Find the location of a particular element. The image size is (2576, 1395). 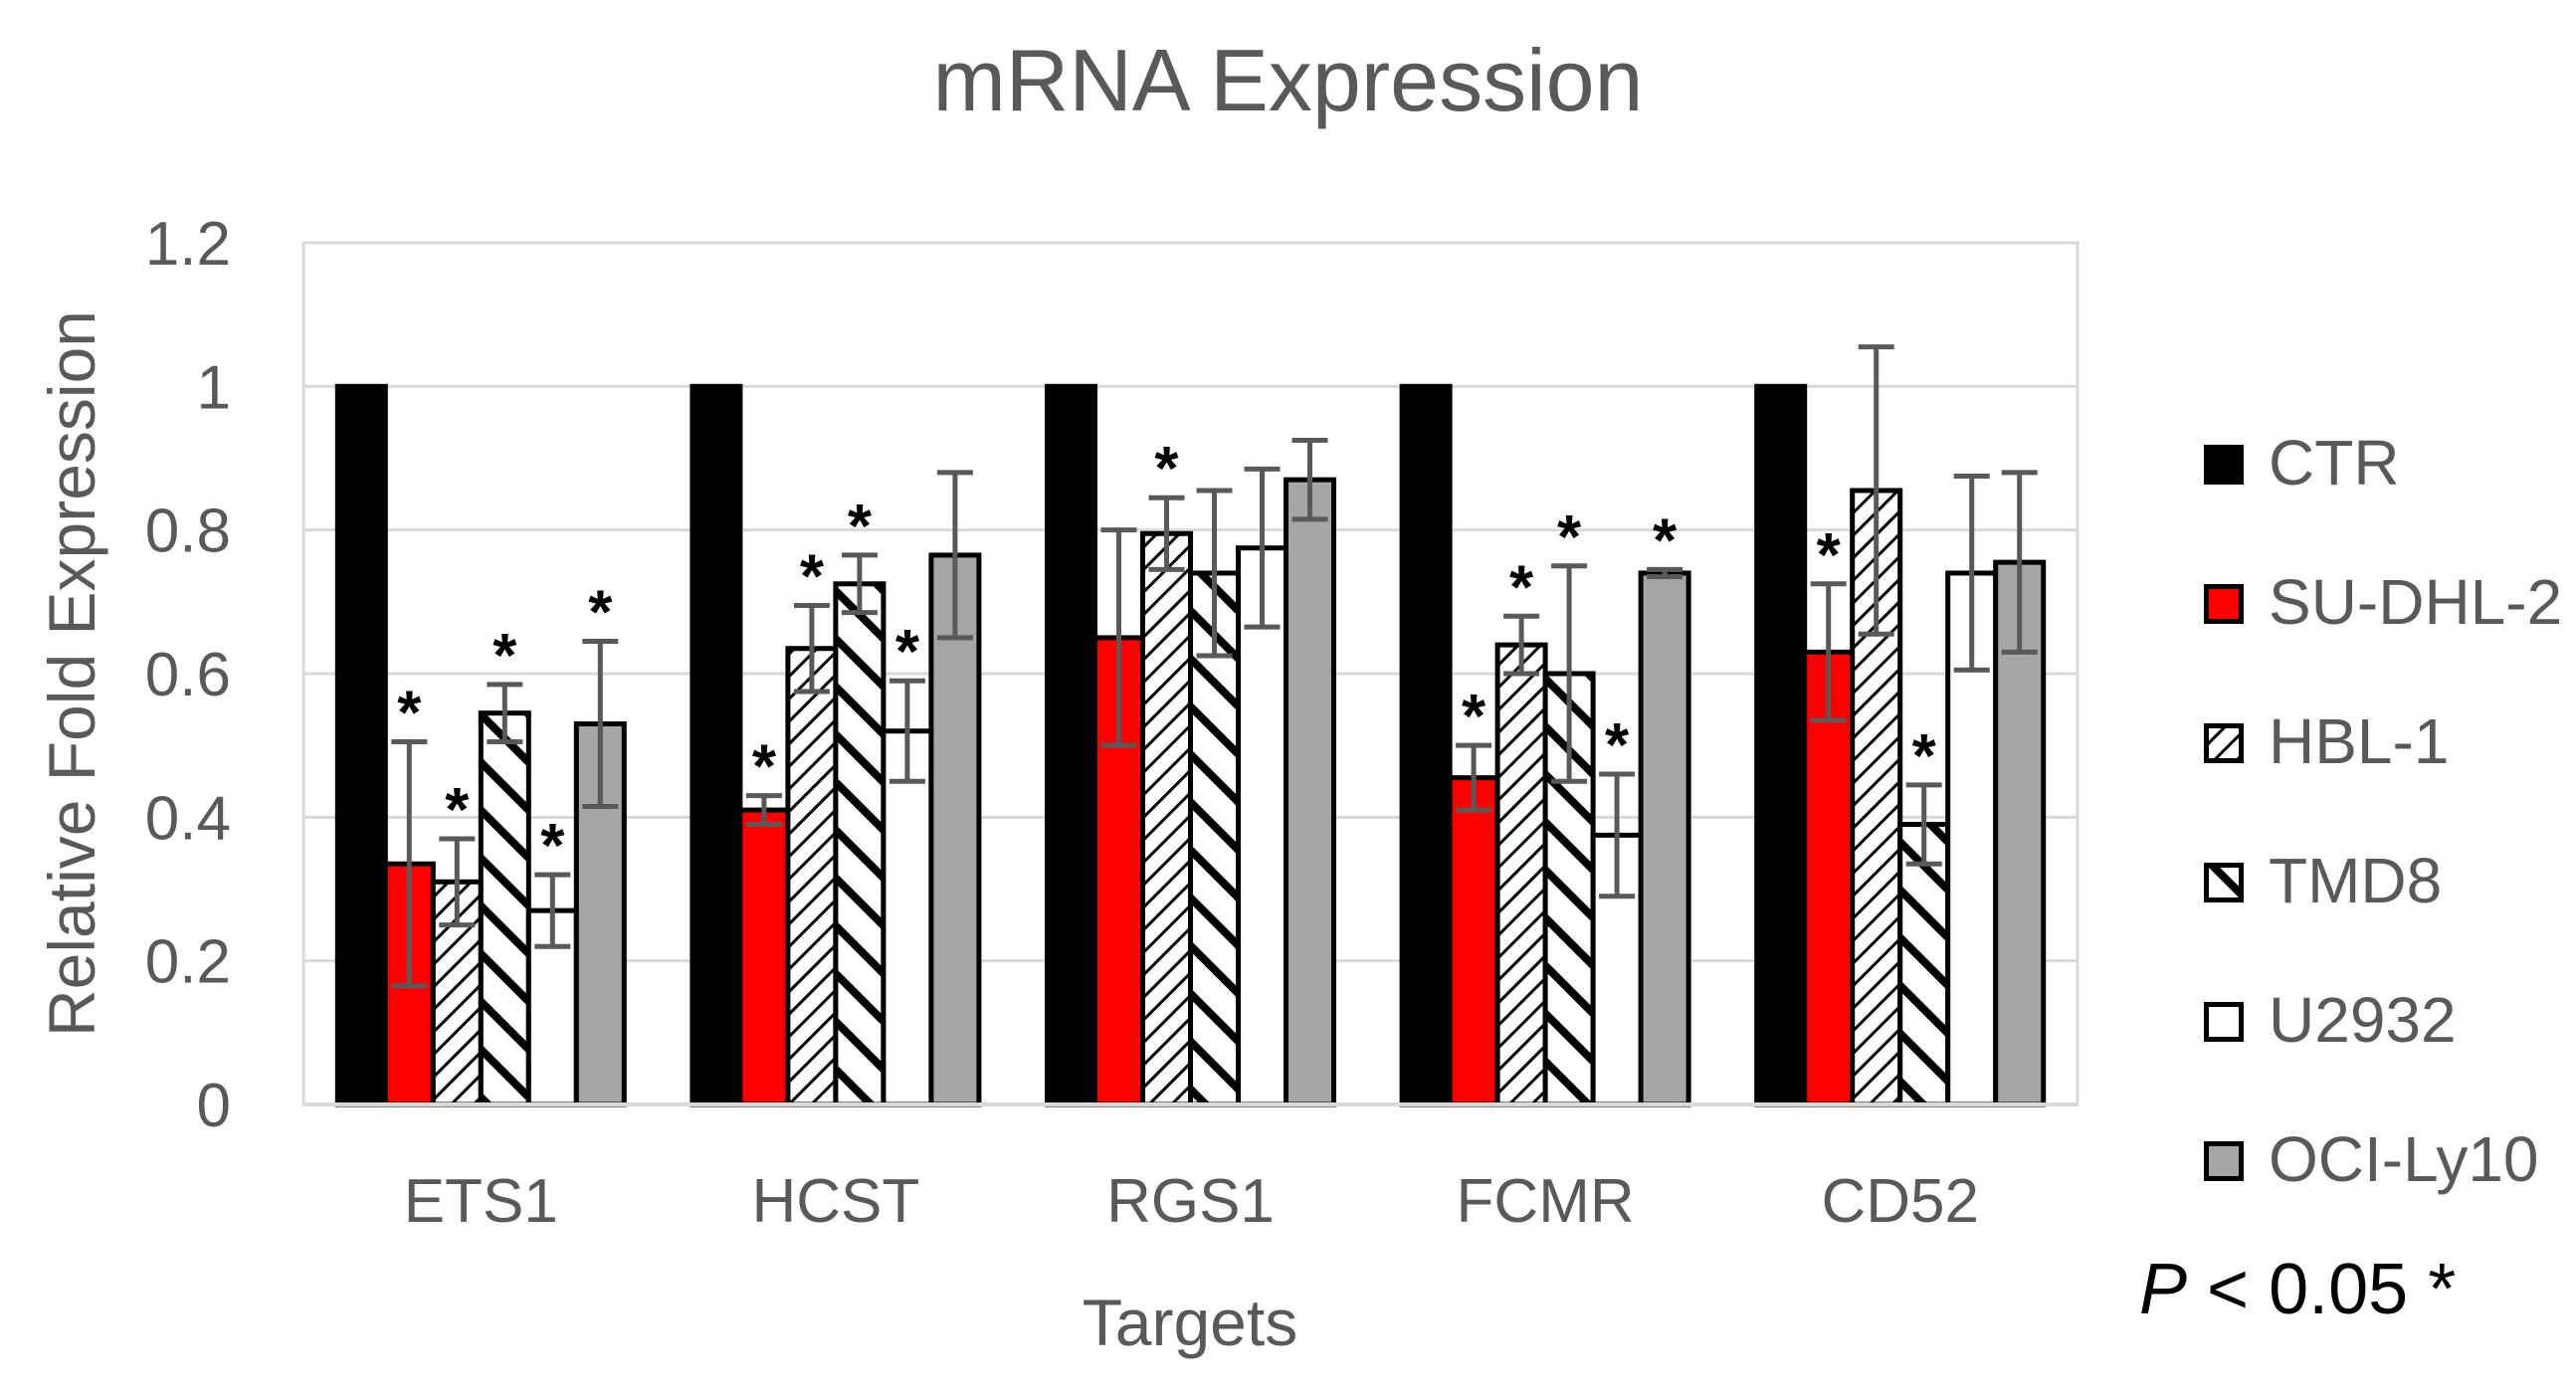

y-tick-label: 0.6 is located at coordinates (188, 675).